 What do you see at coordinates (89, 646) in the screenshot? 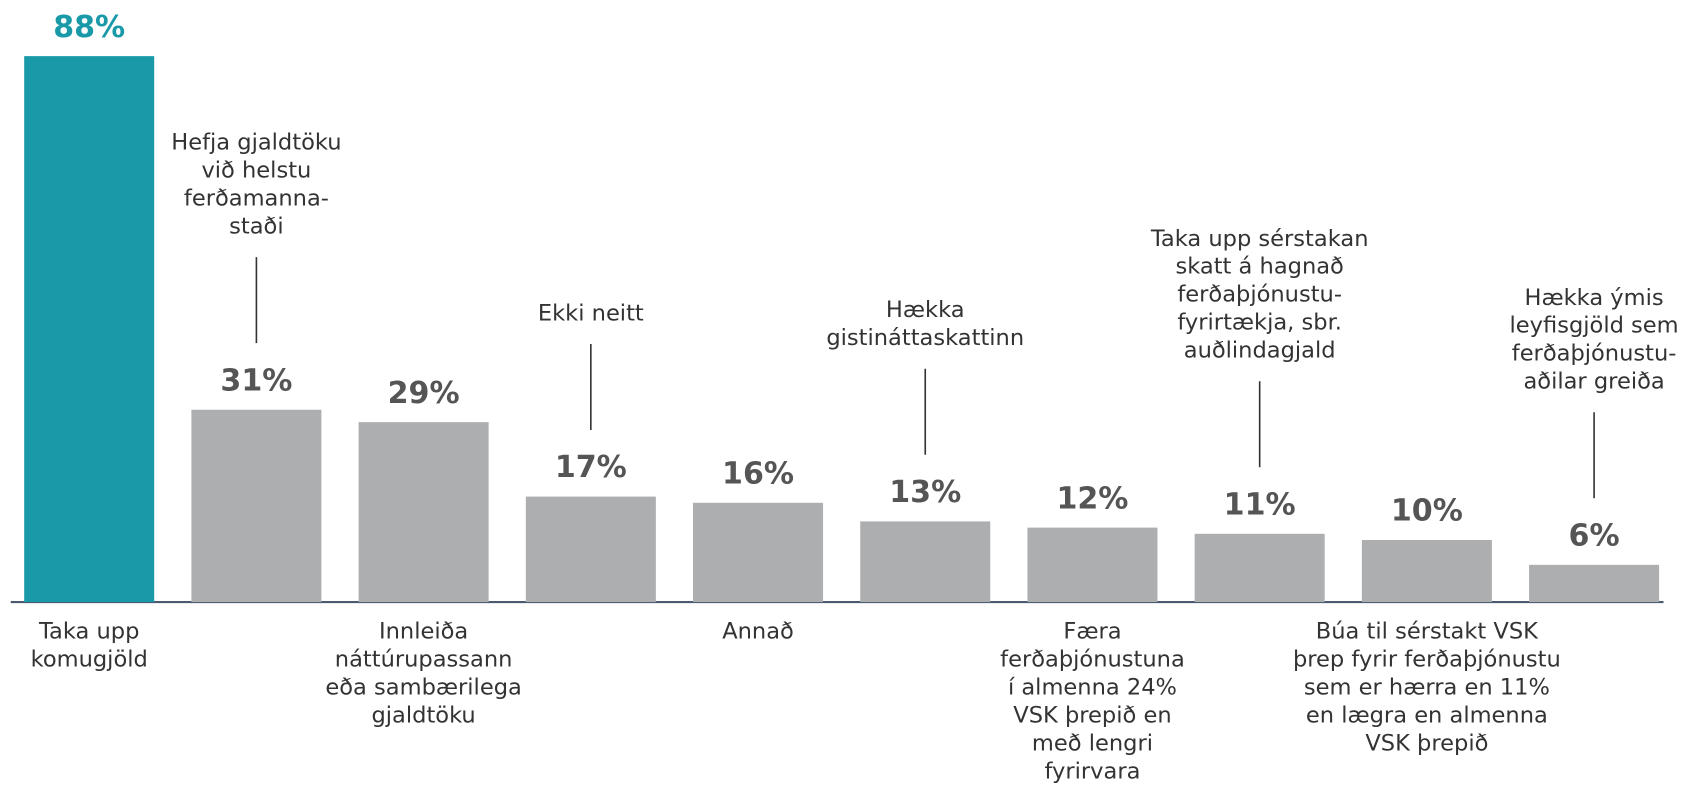
I see `category-label: Taka upp komugjöld` at bounding box center [89, 646].